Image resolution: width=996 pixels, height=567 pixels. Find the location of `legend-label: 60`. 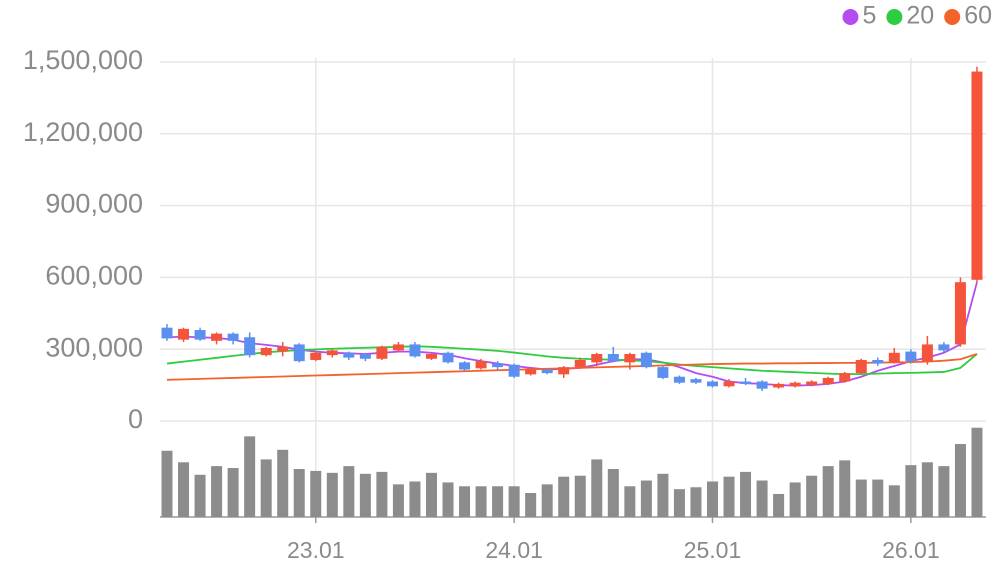

legend-label: 60 is located at coordinates (978, 16).